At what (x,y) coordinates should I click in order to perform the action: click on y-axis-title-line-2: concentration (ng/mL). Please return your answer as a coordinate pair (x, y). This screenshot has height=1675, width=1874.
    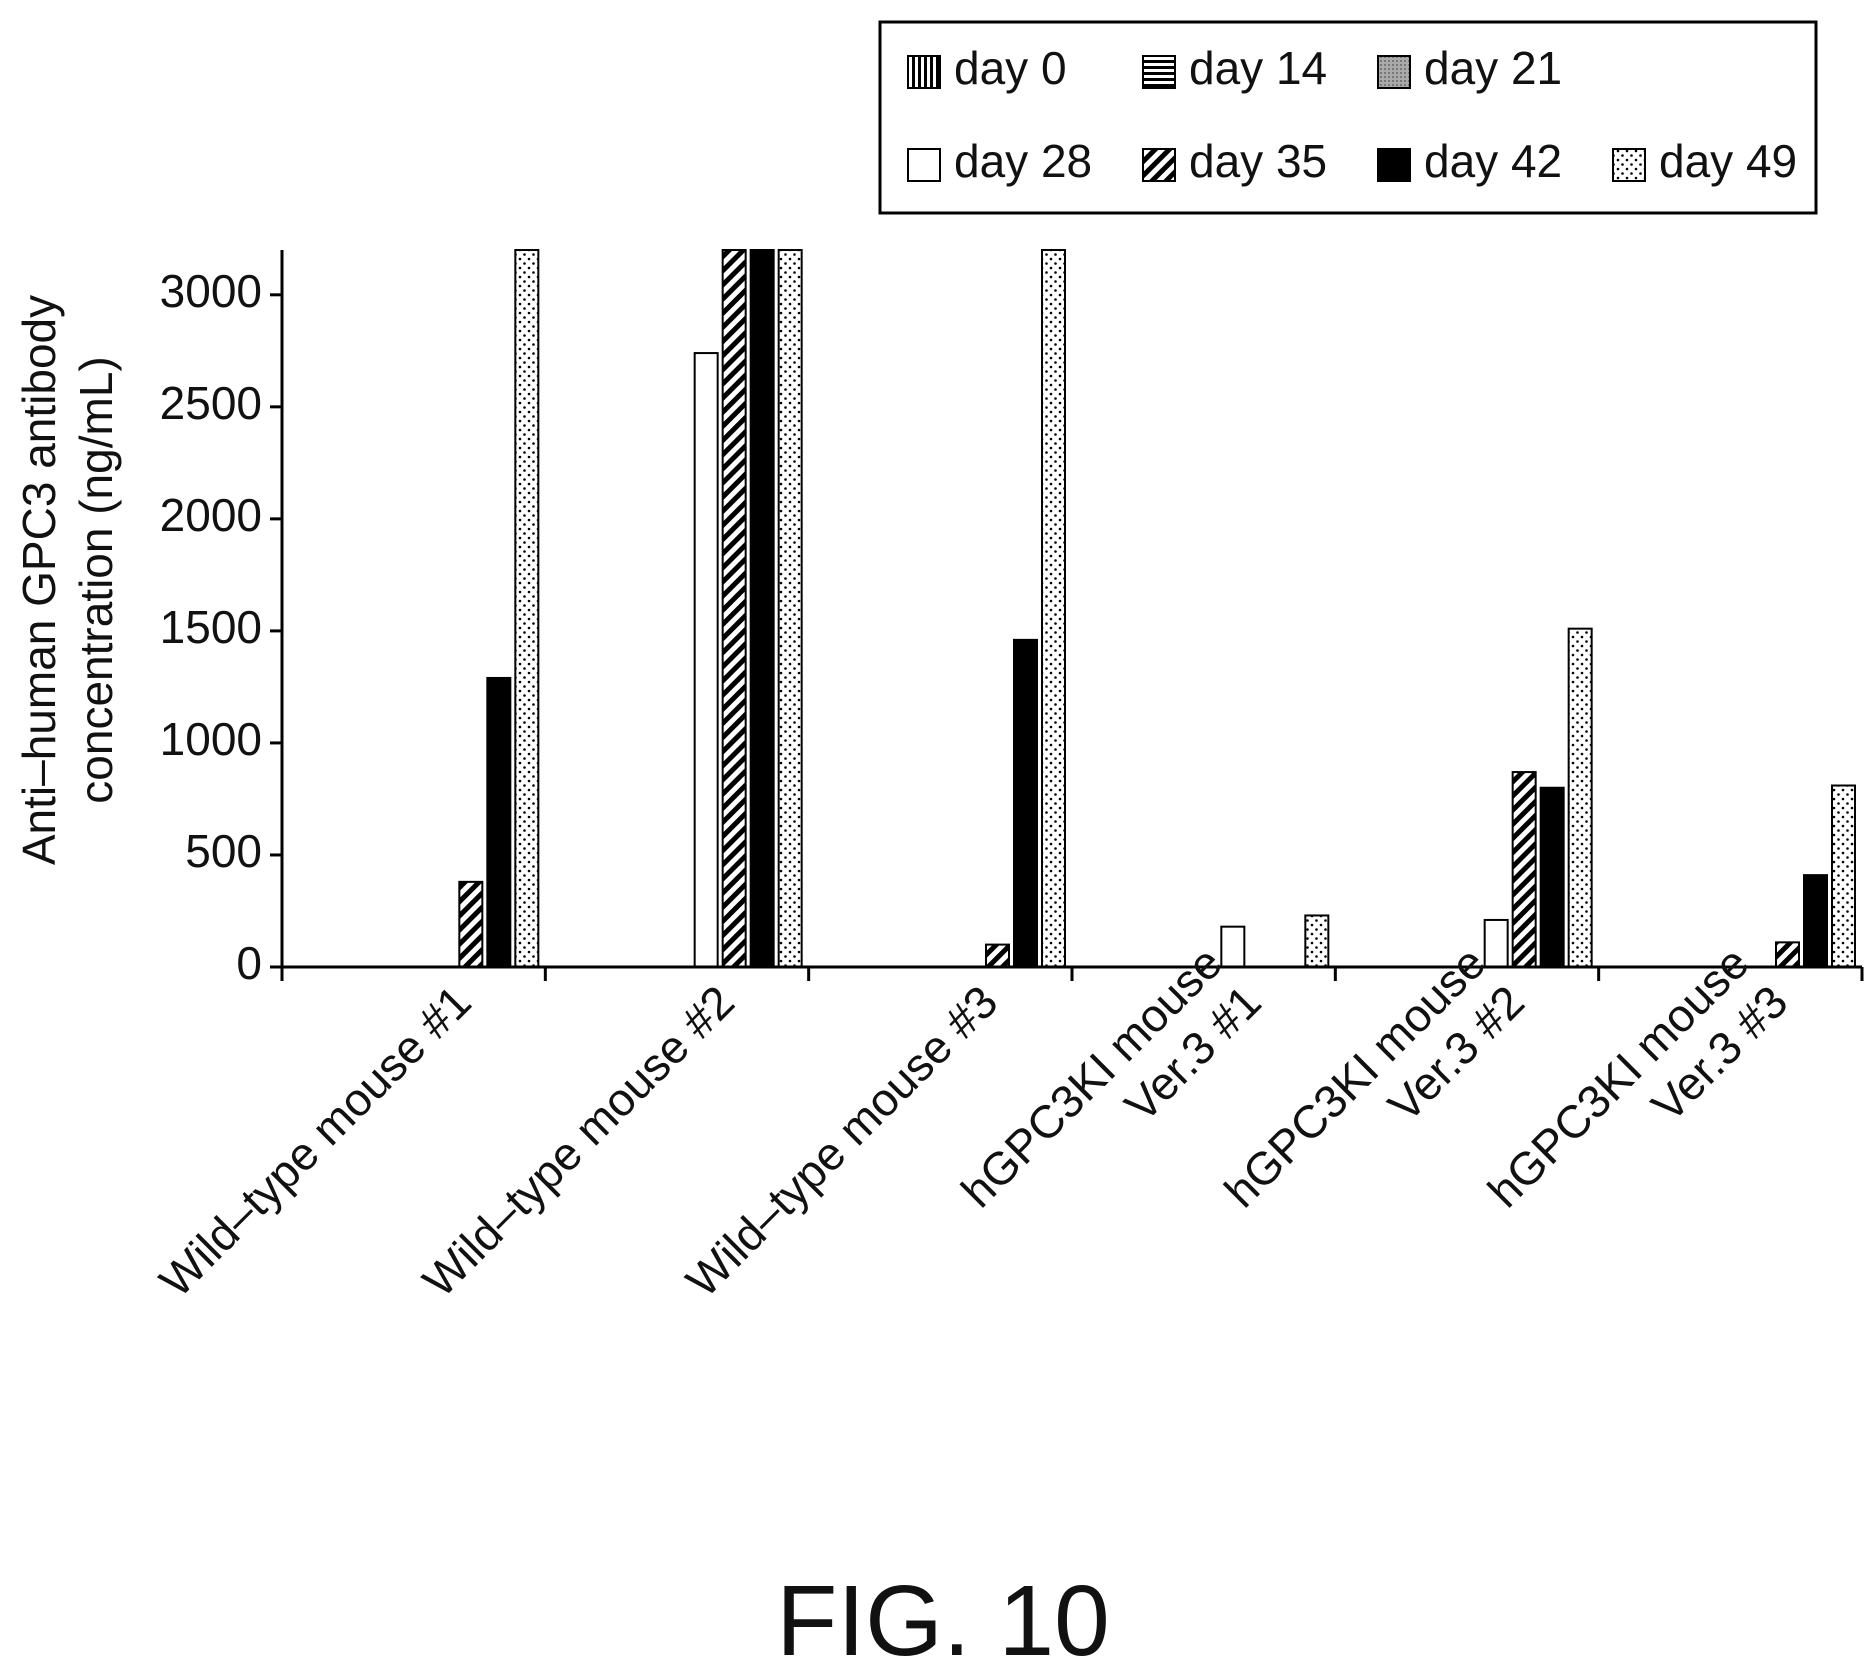
    Looking at the image, I should click on (96, 579).